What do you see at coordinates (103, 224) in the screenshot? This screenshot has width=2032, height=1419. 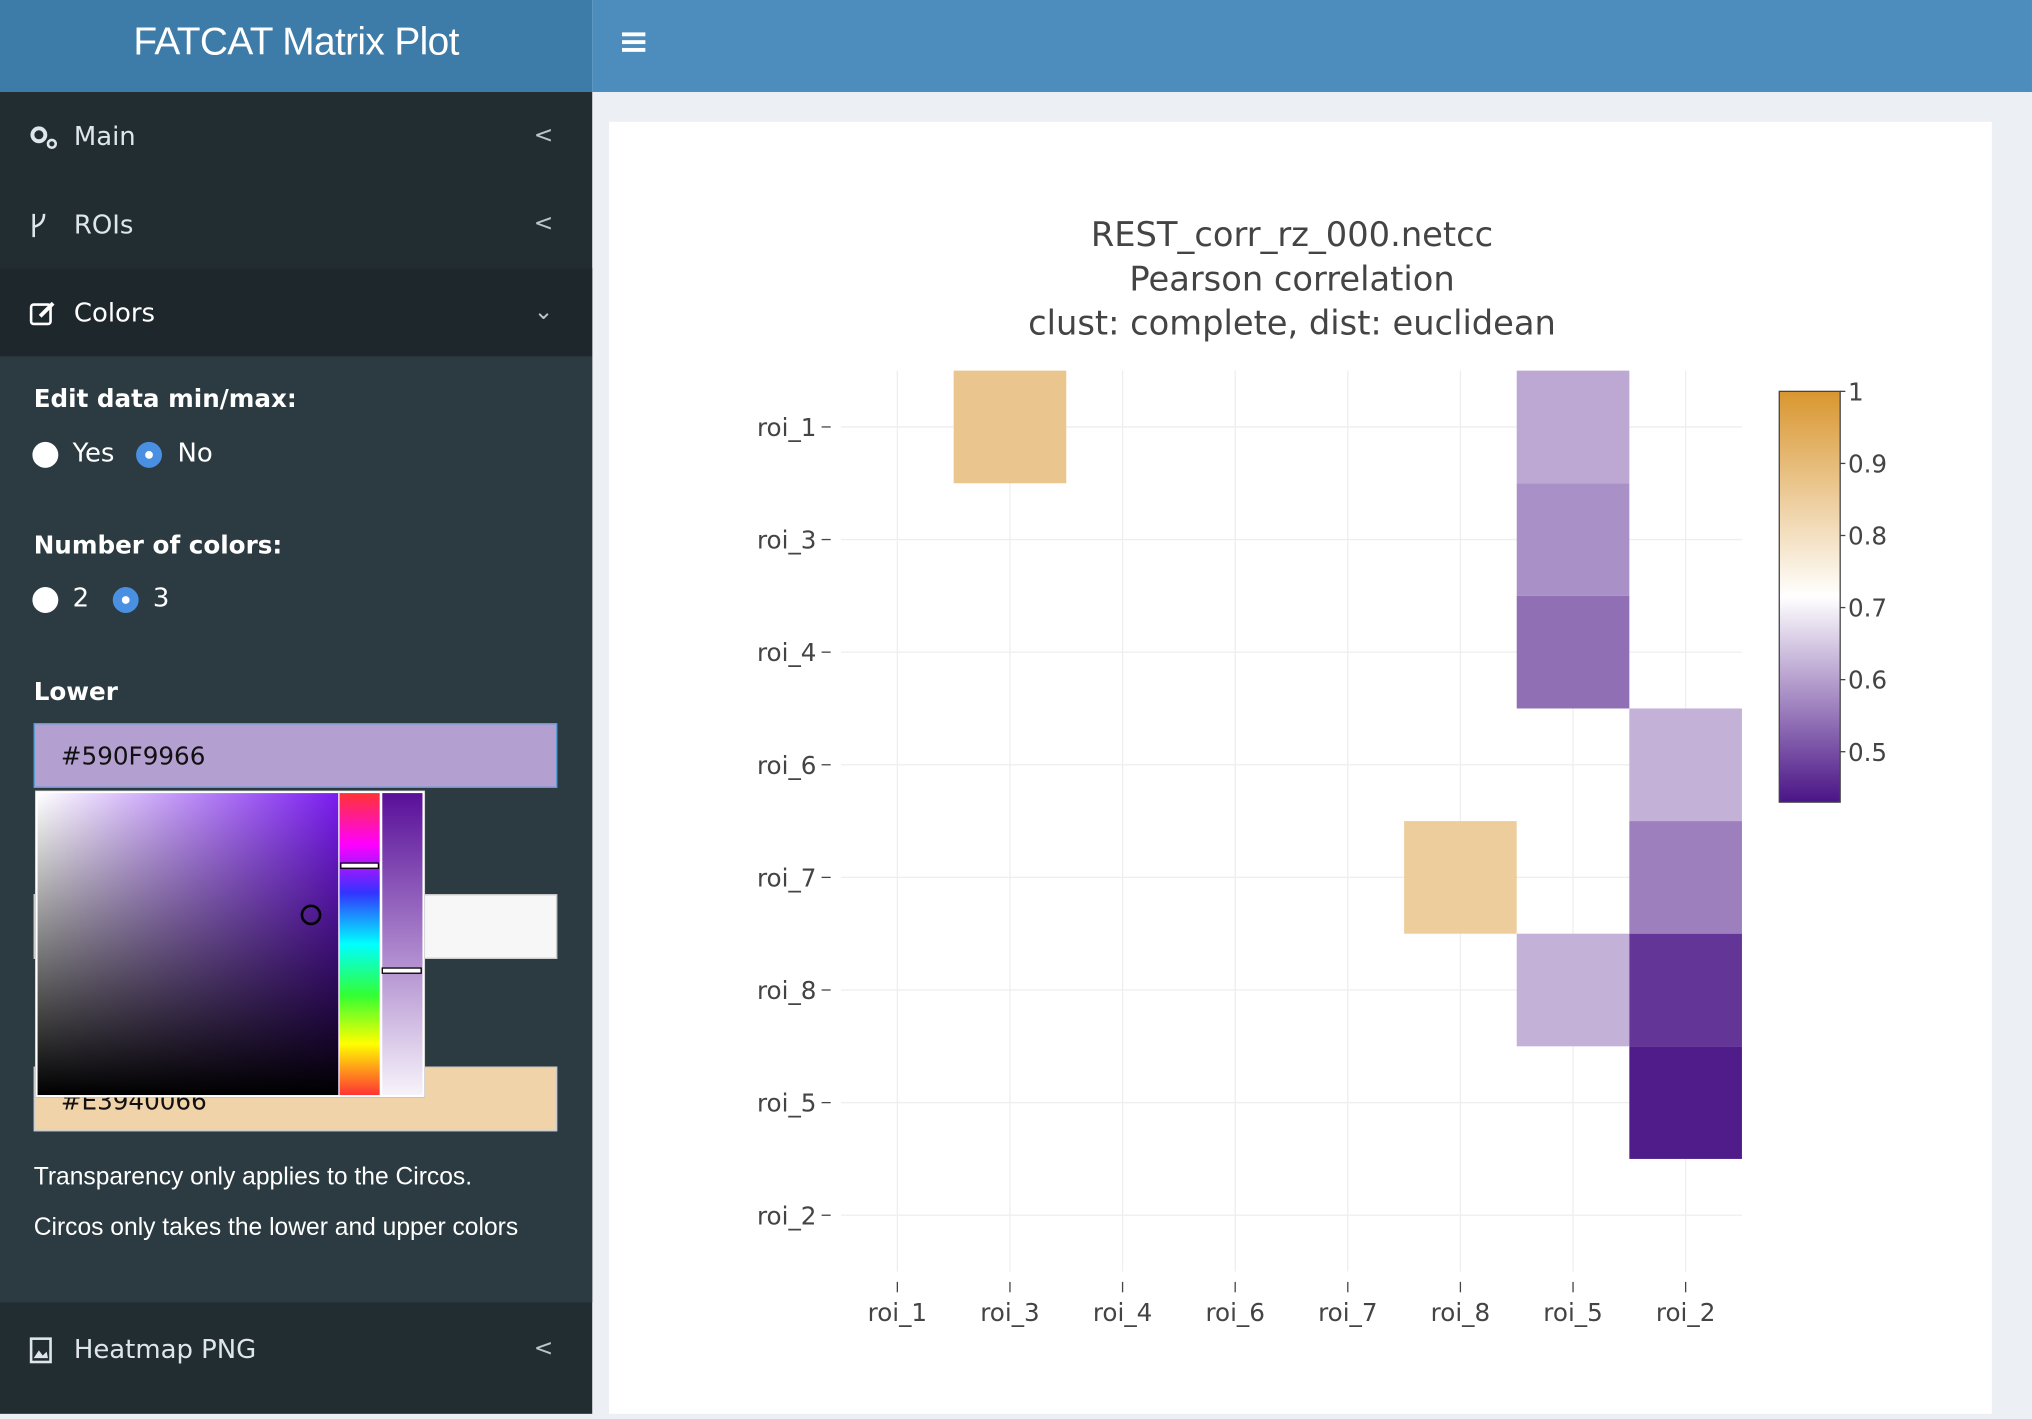 I see `menu-label: ROIs` at bounding box center [103, 224].